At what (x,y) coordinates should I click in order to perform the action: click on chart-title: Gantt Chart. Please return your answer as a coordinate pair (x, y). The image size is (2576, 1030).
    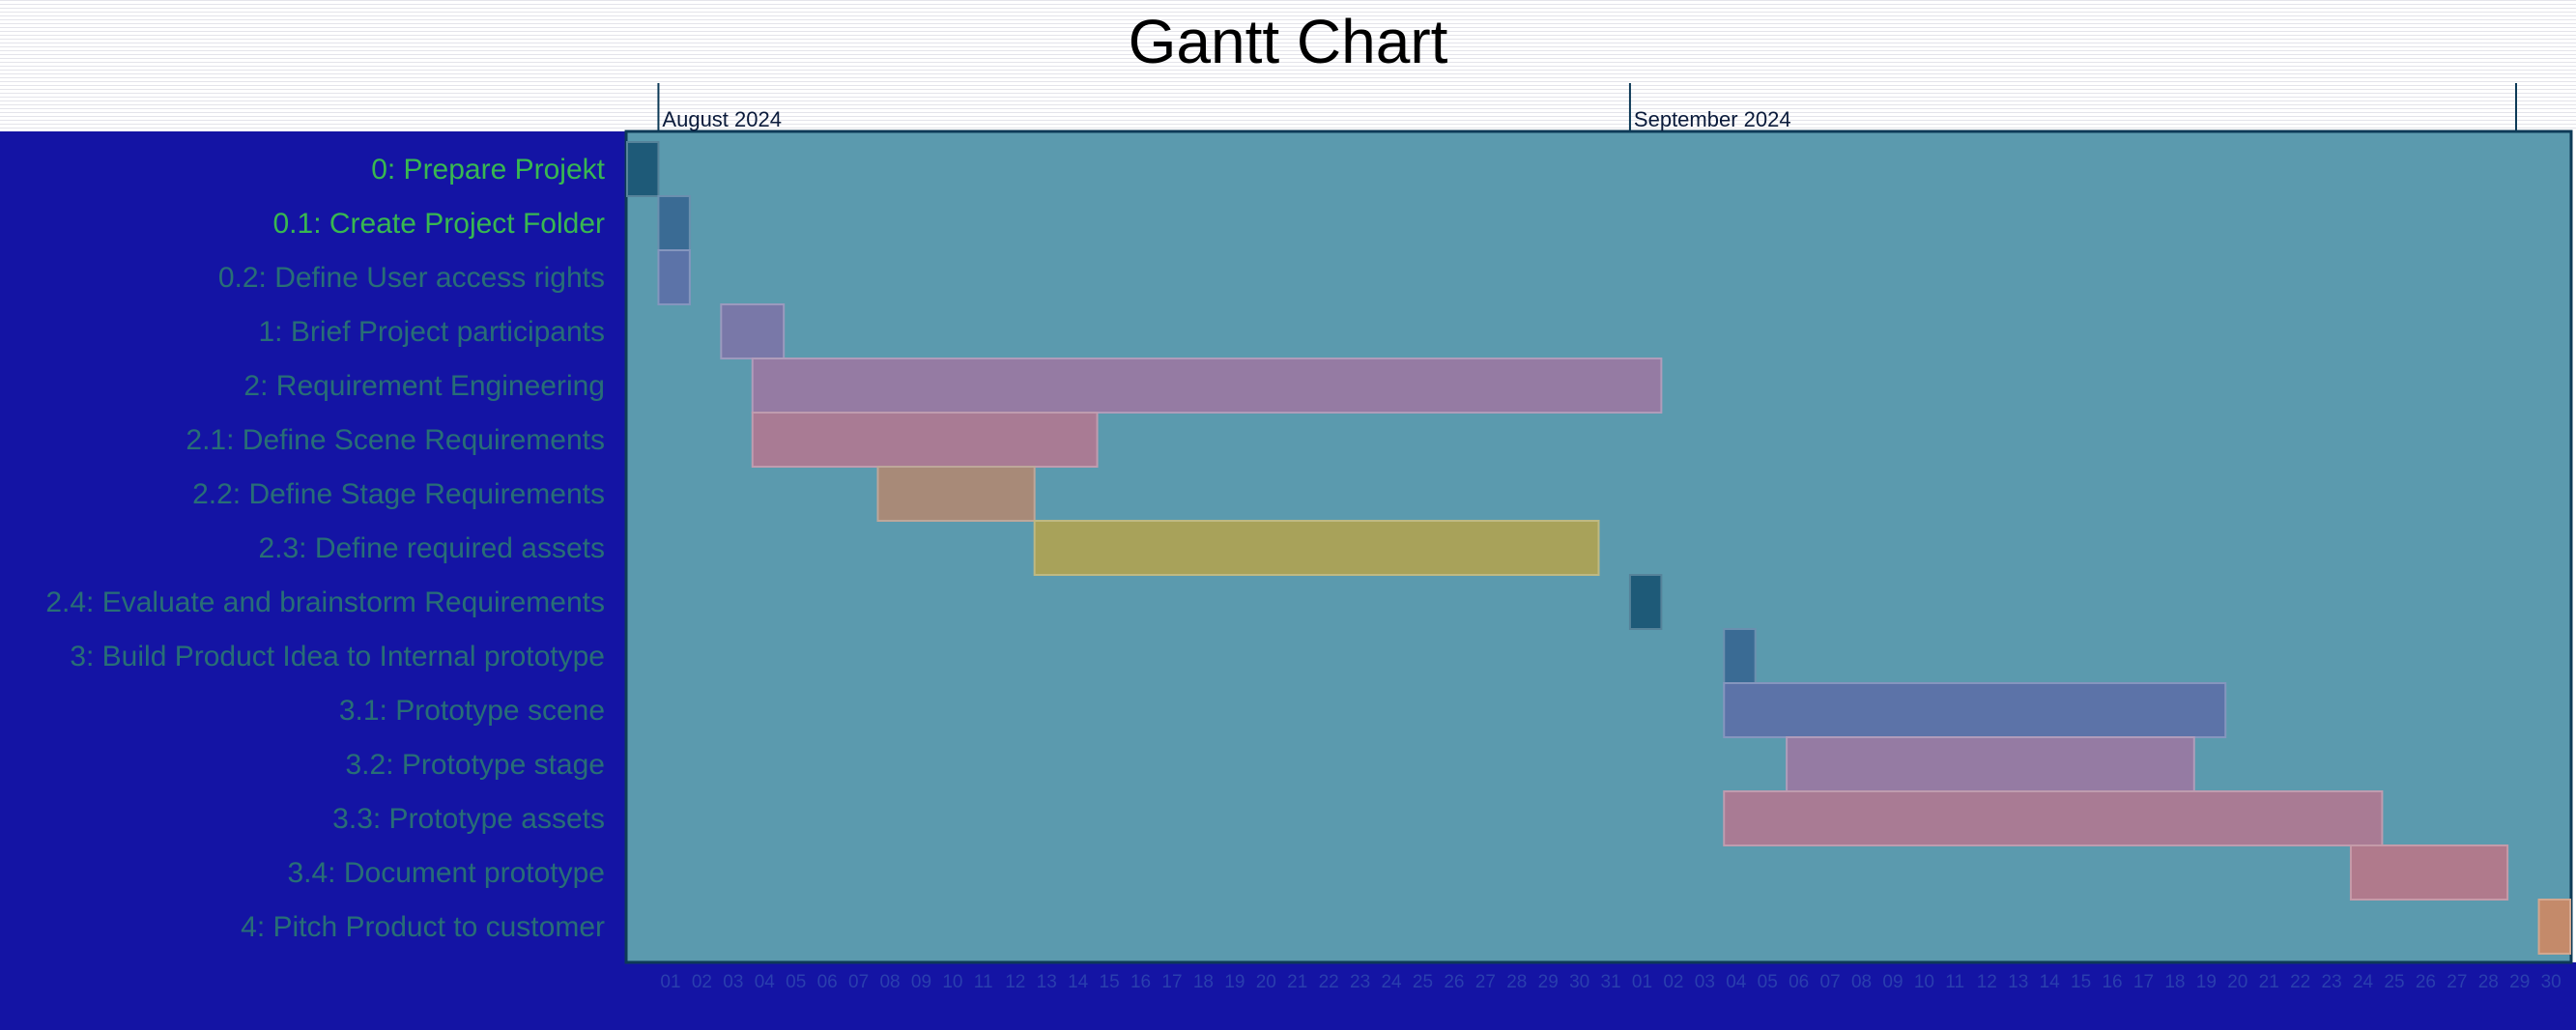
    Looking at the image, I should click on (1288, 41).